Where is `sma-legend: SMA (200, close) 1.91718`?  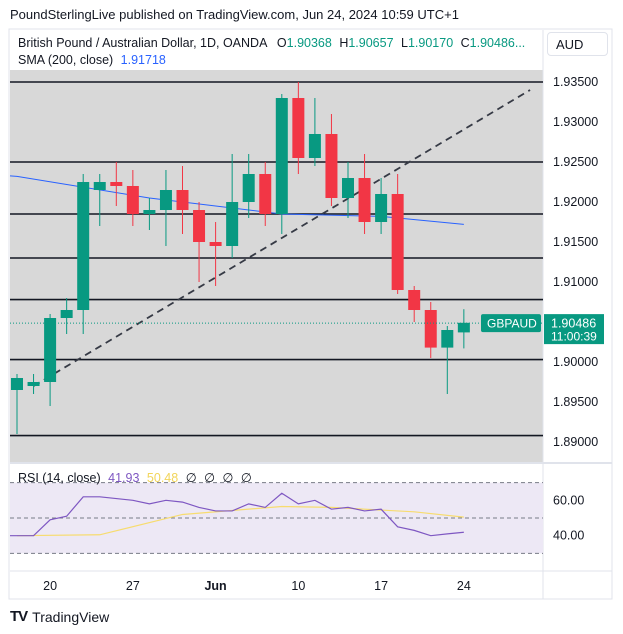 sma-legend: SMA (200, close) 1.91718 is located at coordinates (92, 60).